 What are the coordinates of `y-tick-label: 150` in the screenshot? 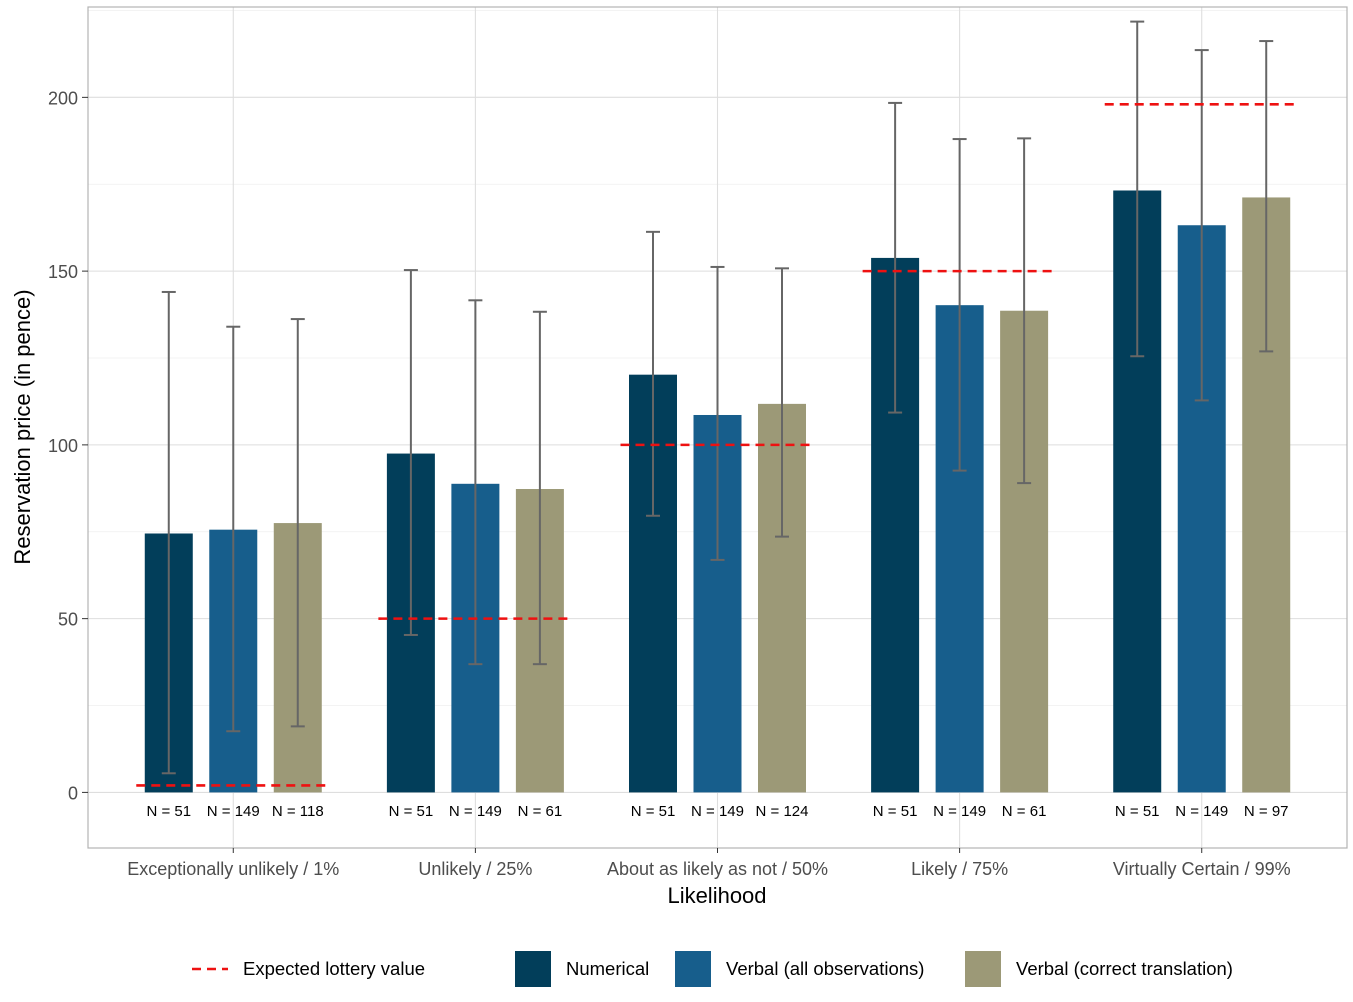 It's located at (63, 272).